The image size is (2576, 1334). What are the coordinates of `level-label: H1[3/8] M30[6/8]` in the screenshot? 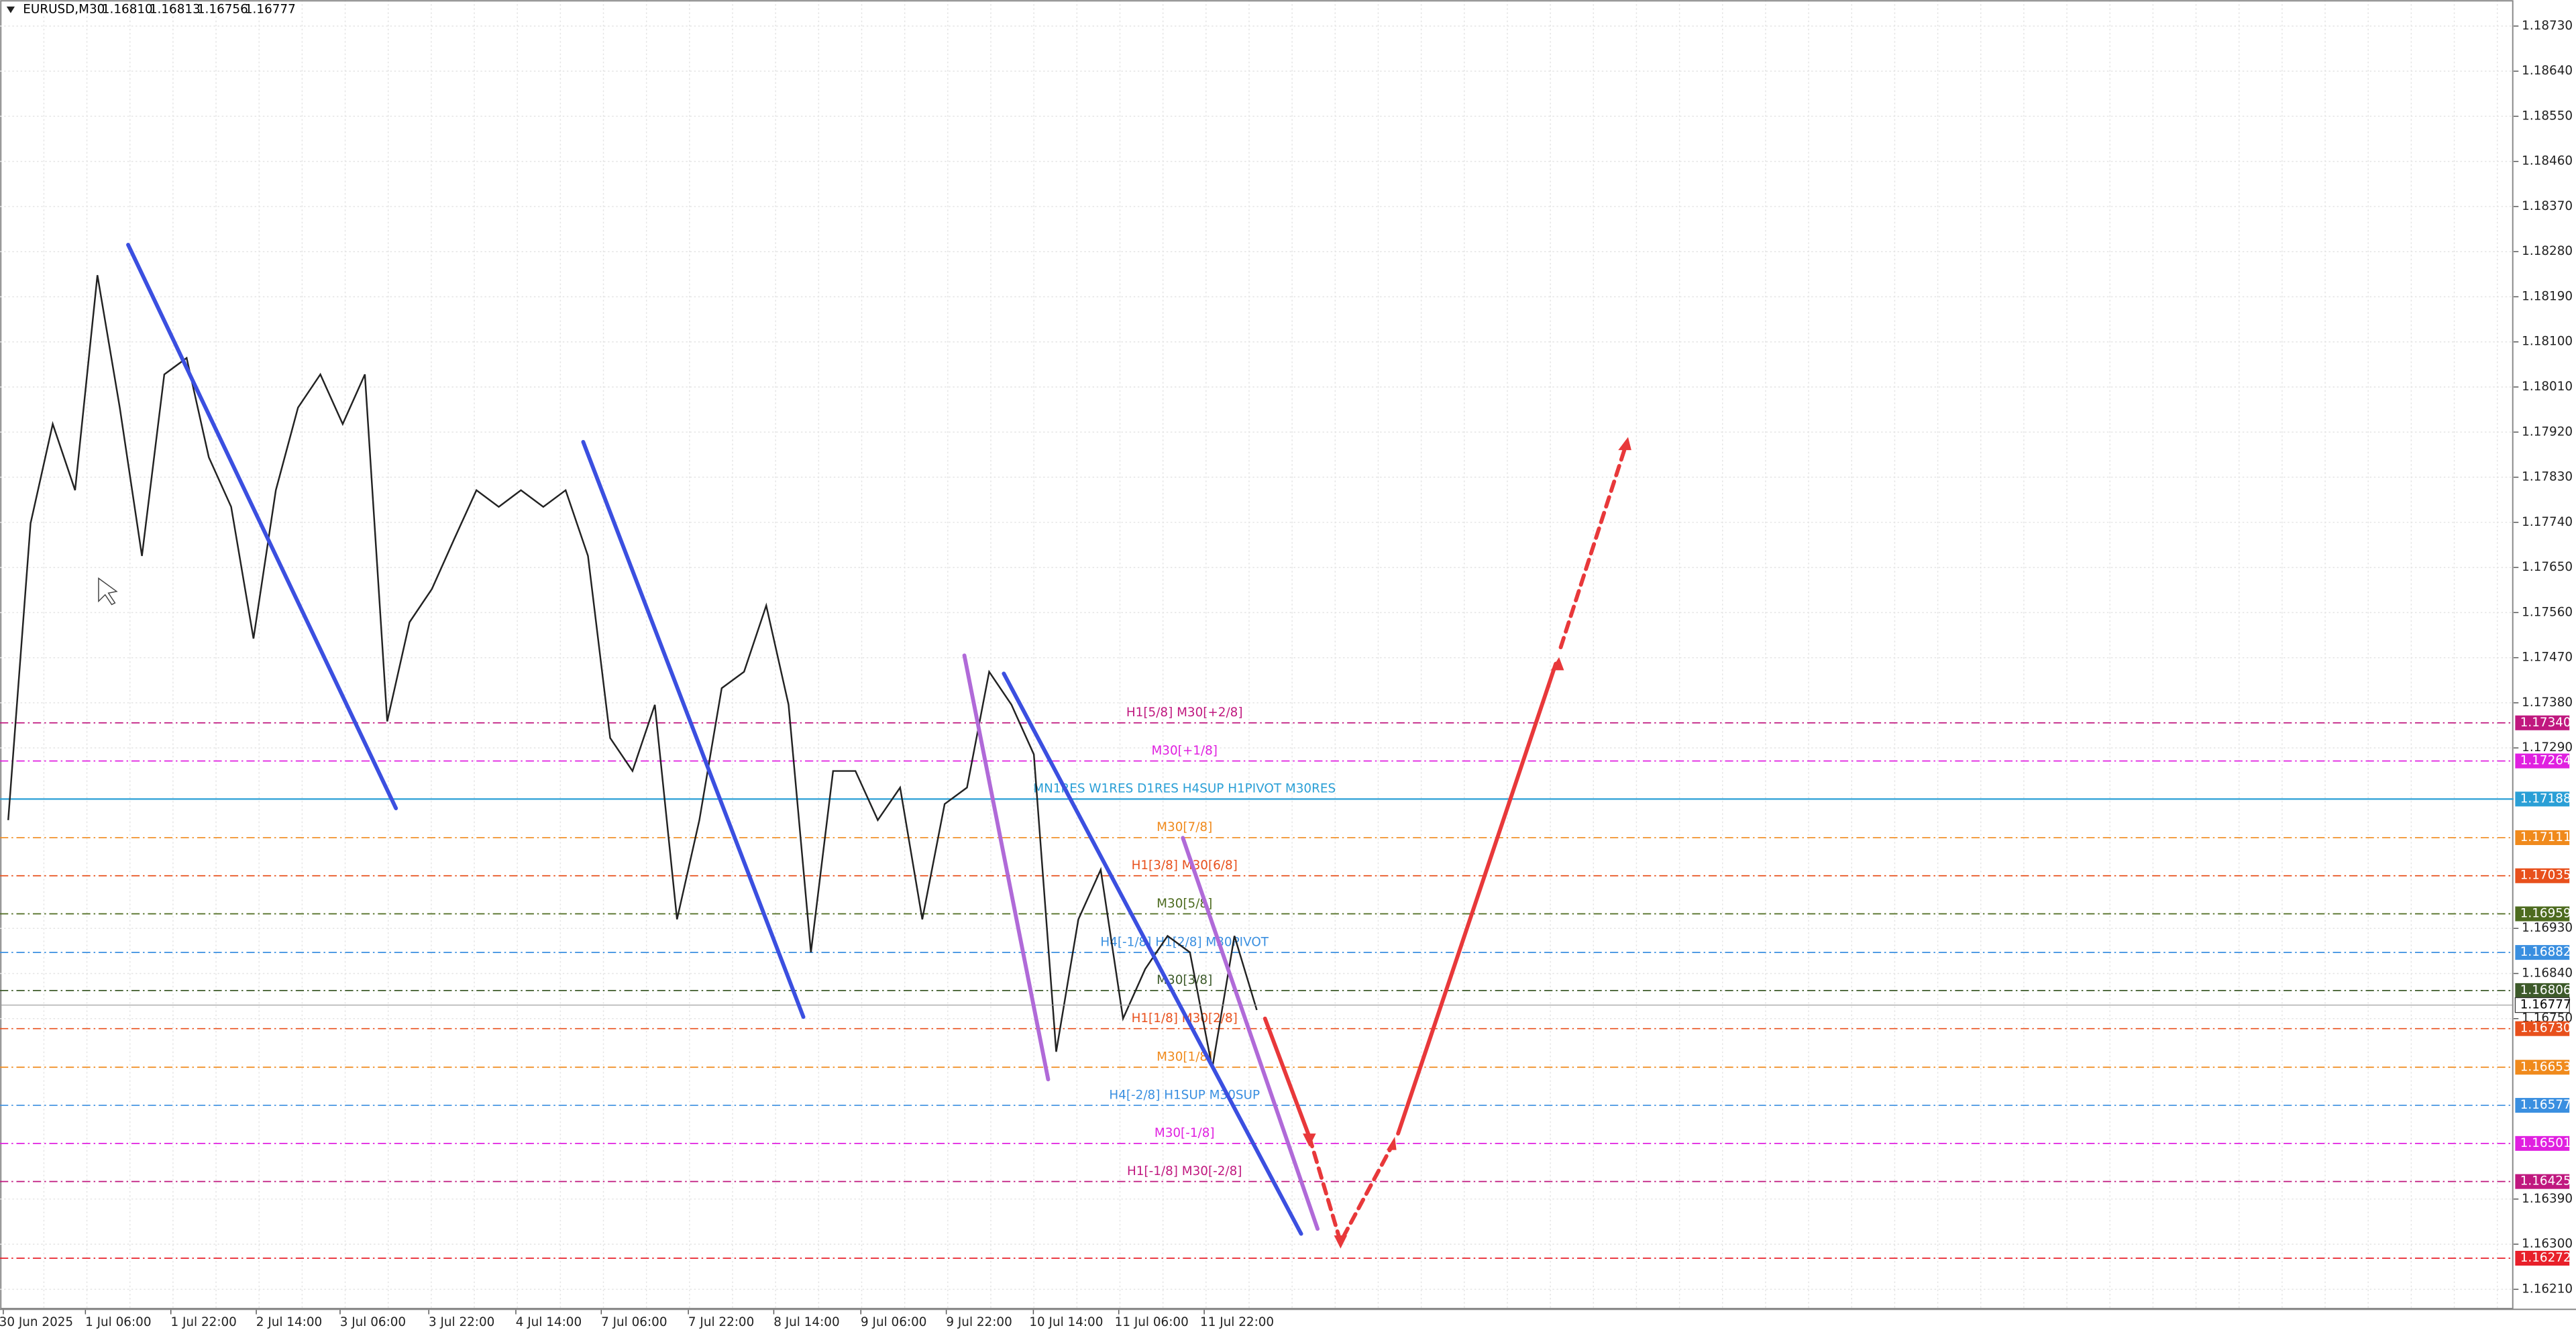 It's located at (1185, 865).